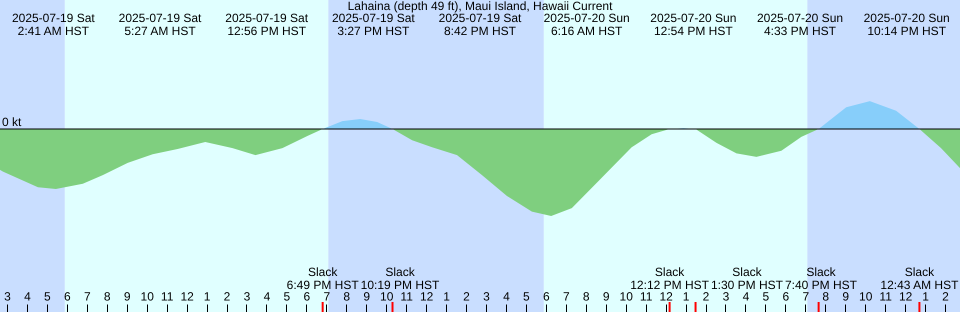 The image size is (960, 312). I want to click on text: 2025-07-19 Sat 12:56 PM HST, so click(267, 24).